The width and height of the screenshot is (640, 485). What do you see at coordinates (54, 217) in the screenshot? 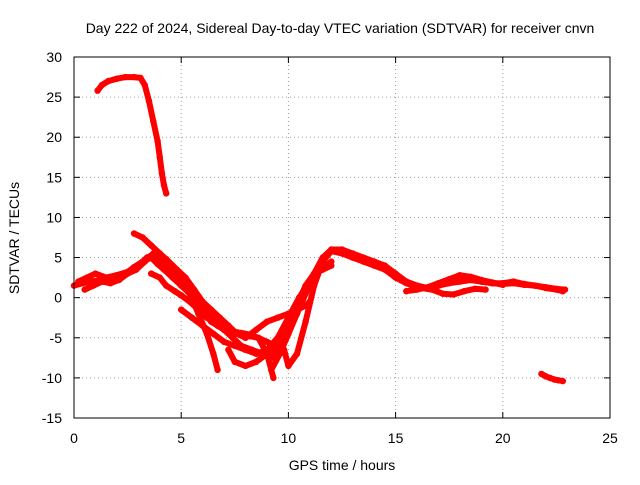
I see `y-tick-label: 10` at bounding box center [54, 217].